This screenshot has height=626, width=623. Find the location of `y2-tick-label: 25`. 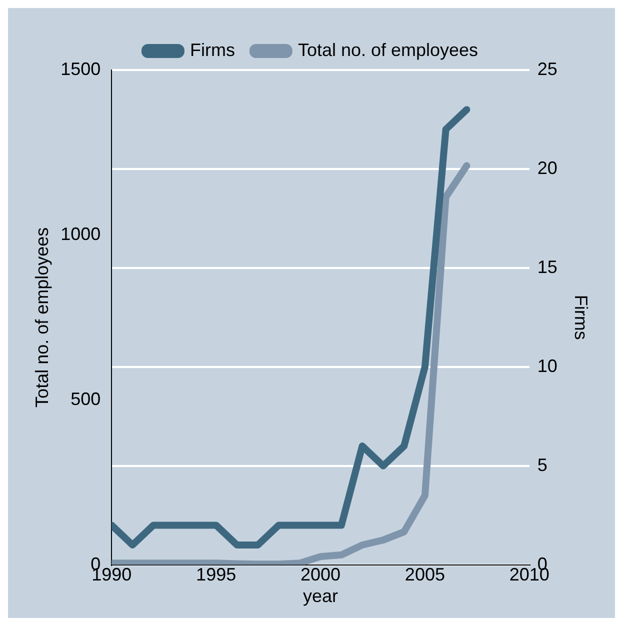

y2-tick-label: 25 is located at coordinates (547, 68).